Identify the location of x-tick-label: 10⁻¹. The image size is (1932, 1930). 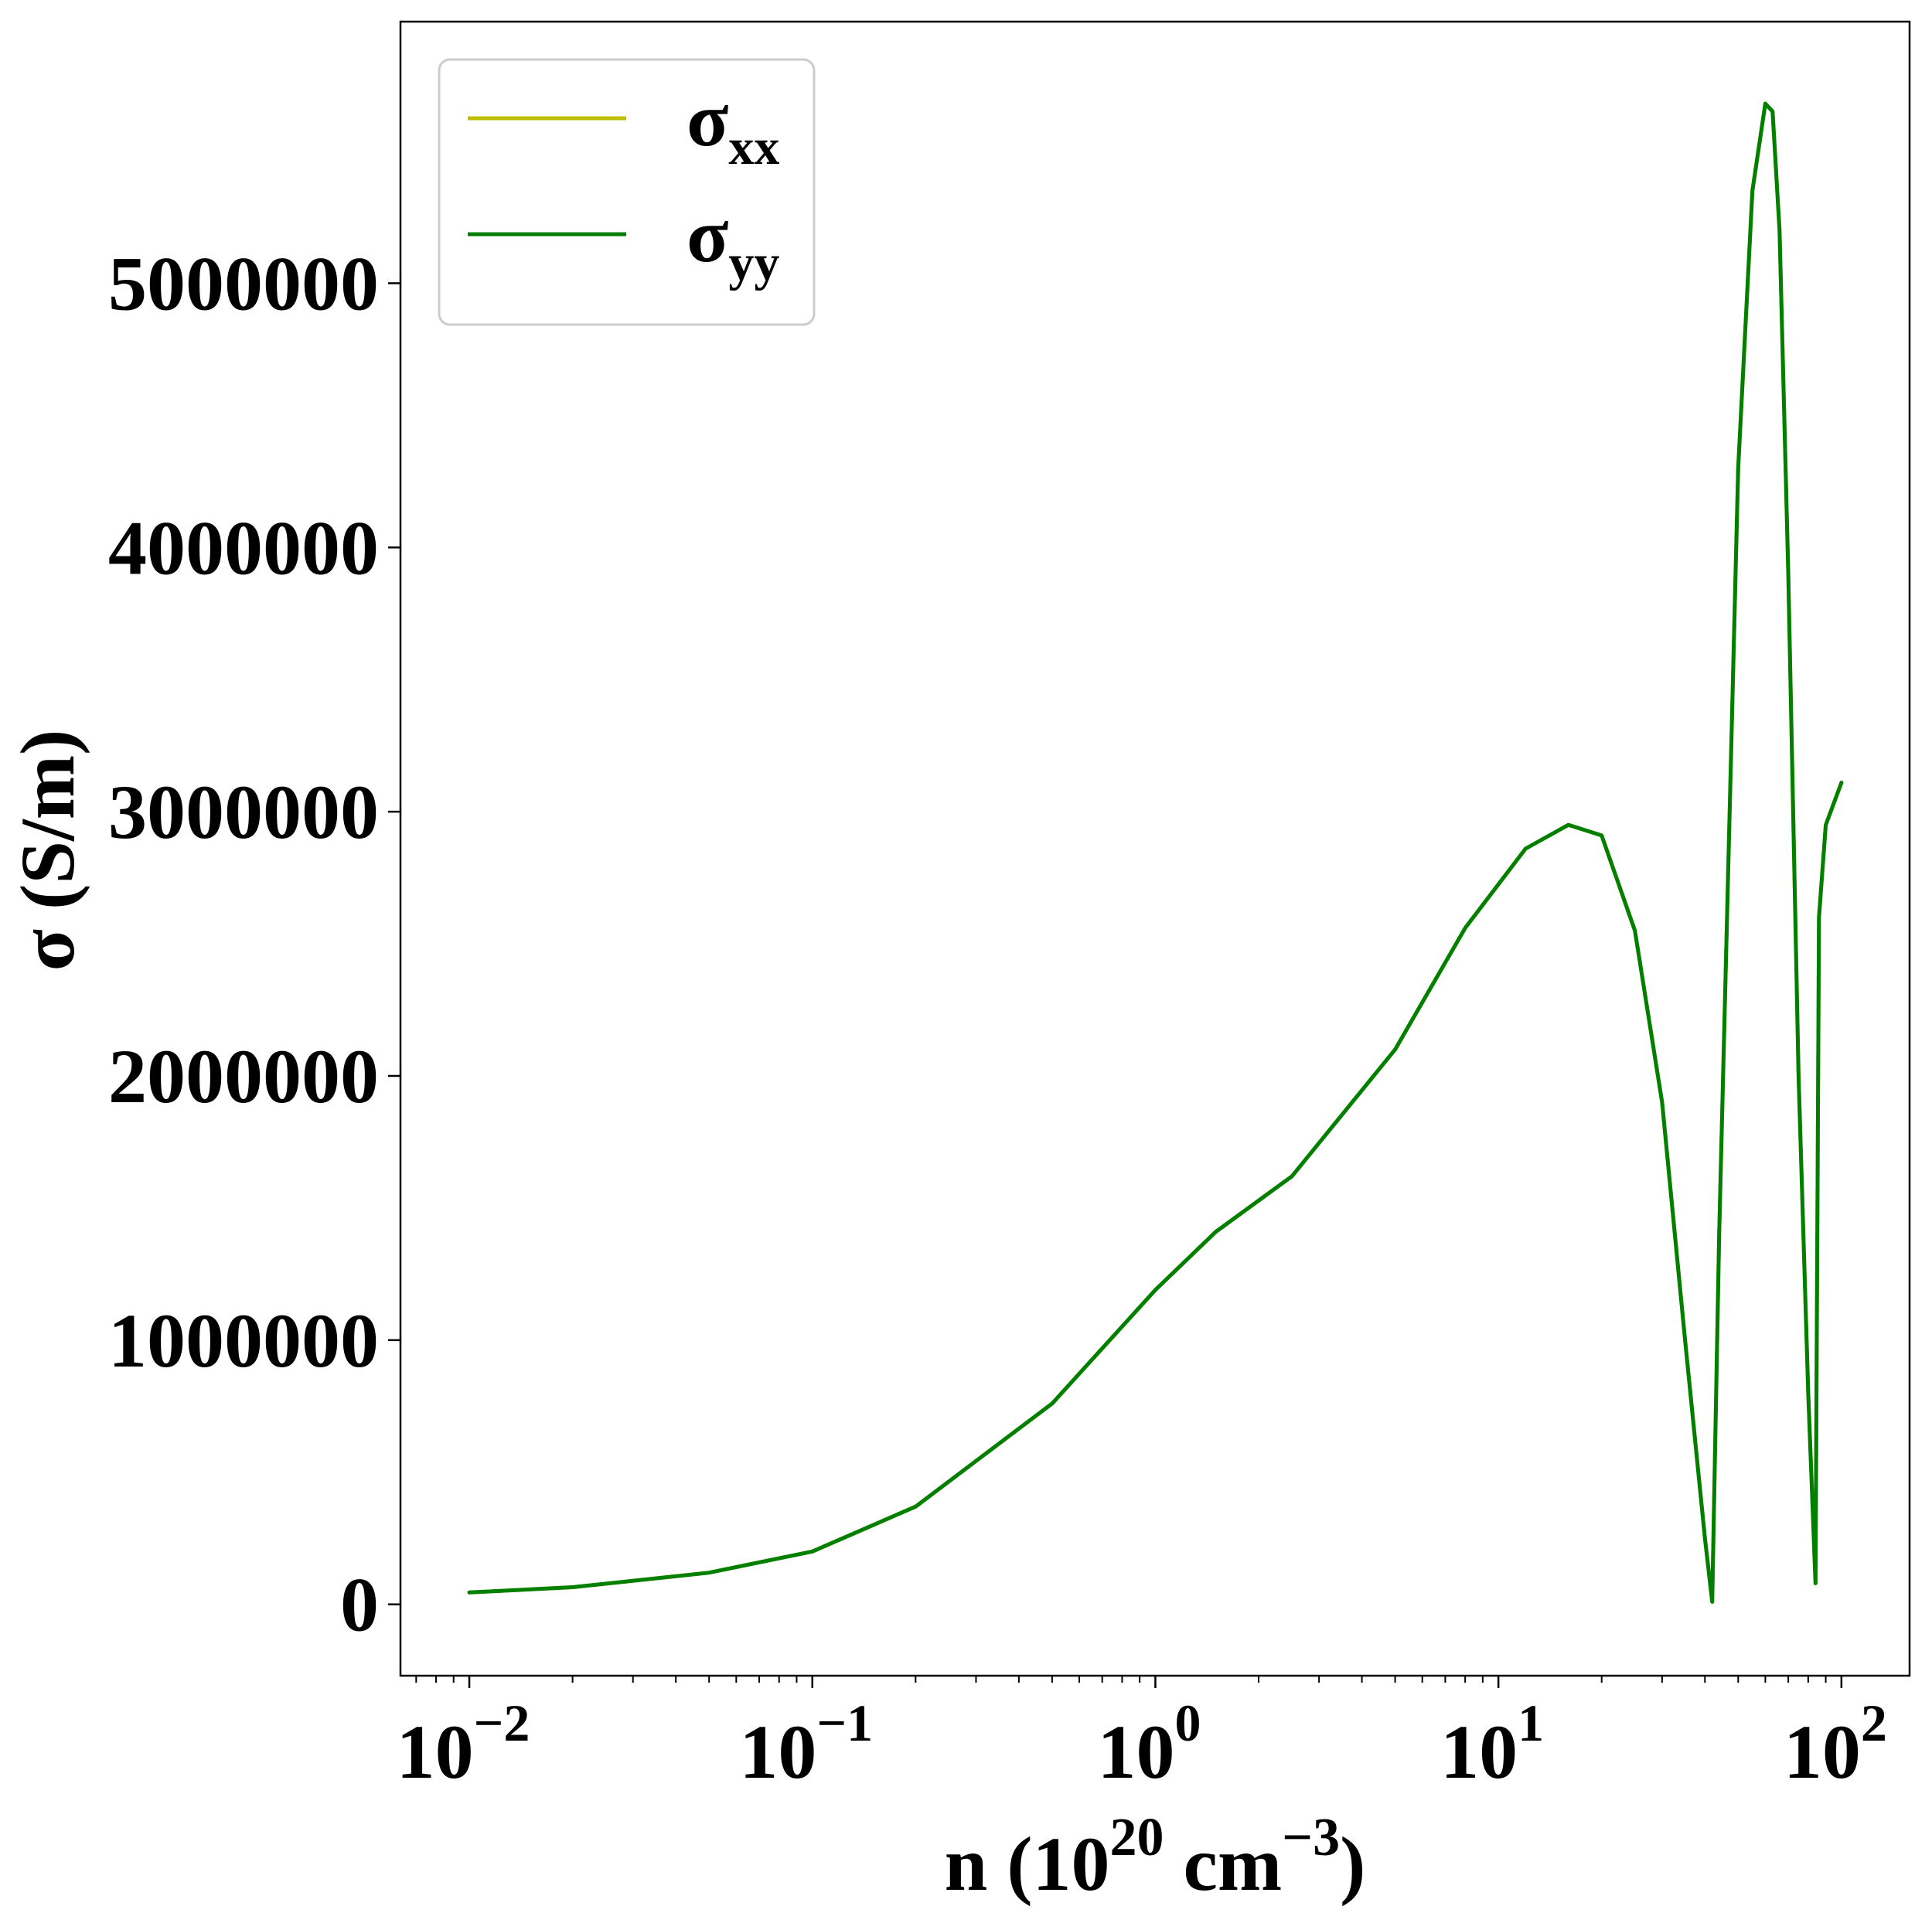
(806, 1744).